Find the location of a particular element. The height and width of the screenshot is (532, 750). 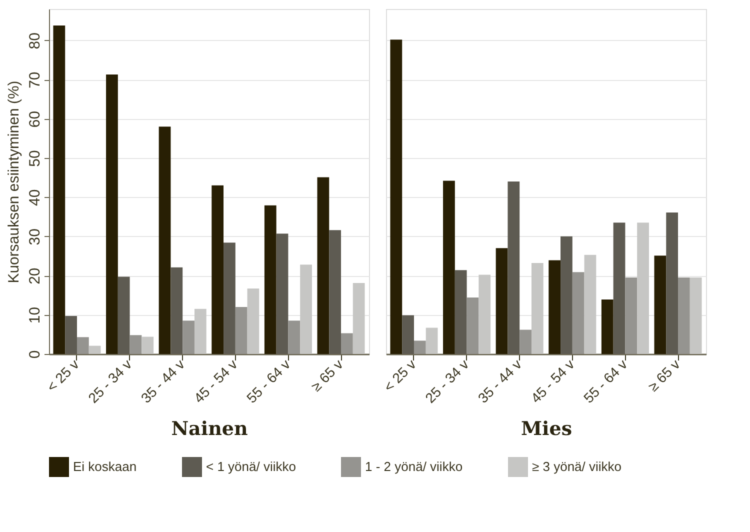

y-axis-title: Kuorsauksen esiintyminen (%) is located at coordinates (14, 182).